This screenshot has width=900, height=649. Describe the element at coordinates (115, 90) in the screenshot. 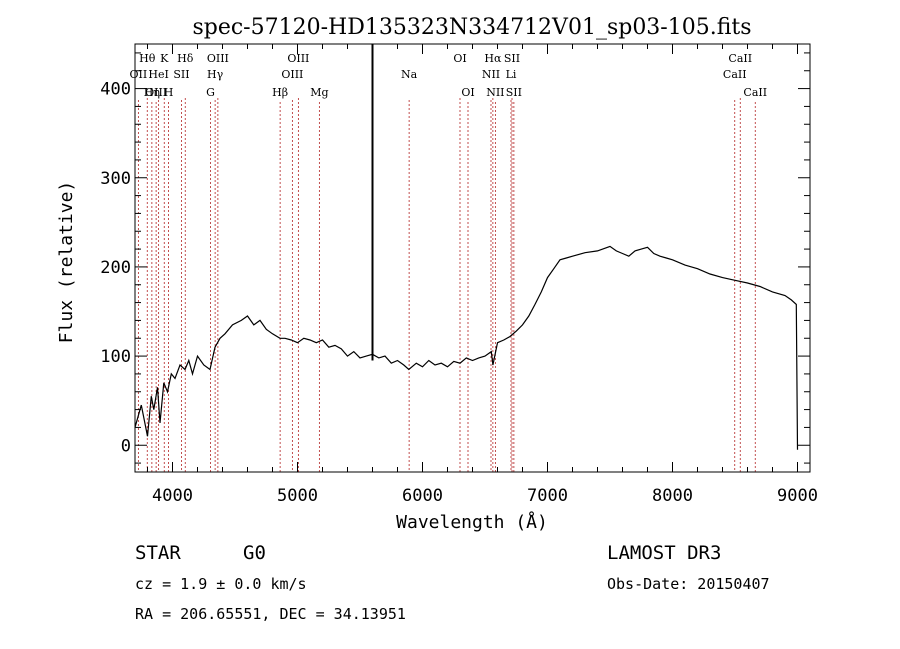

I see `y-tick-label-4: 400` at that location.